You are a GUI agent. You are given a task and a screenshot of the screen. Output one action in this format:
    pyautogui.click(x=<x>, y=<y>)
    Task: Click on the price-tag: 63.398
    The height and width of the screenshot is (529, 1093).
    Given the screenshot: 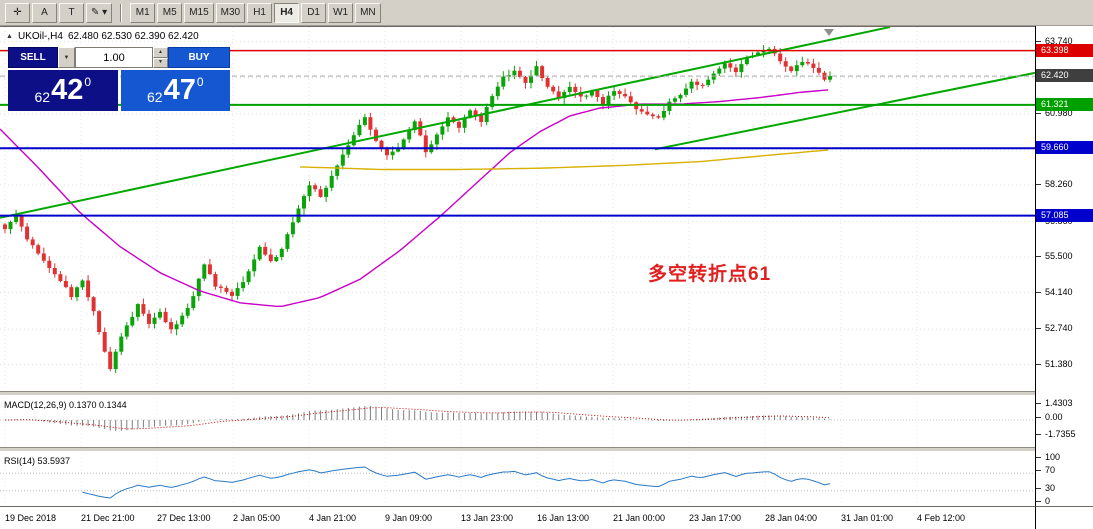 What is the action you would take?
    pyautogui.click(x=1064, y=50)
    